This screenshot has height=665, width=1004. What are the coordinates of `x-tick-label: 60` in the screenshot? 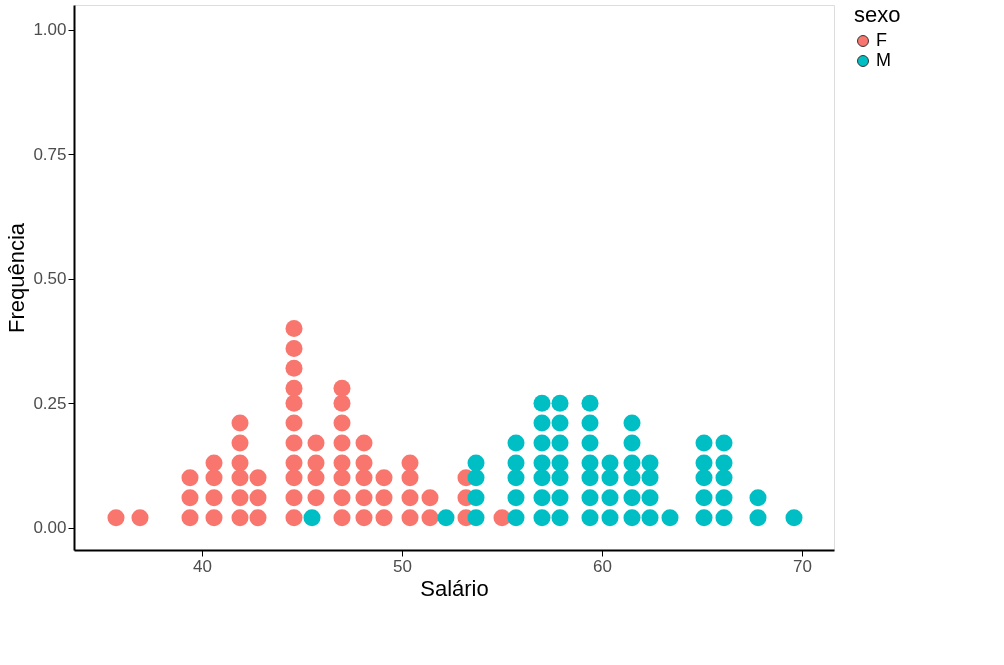 It's located at (602, 566).